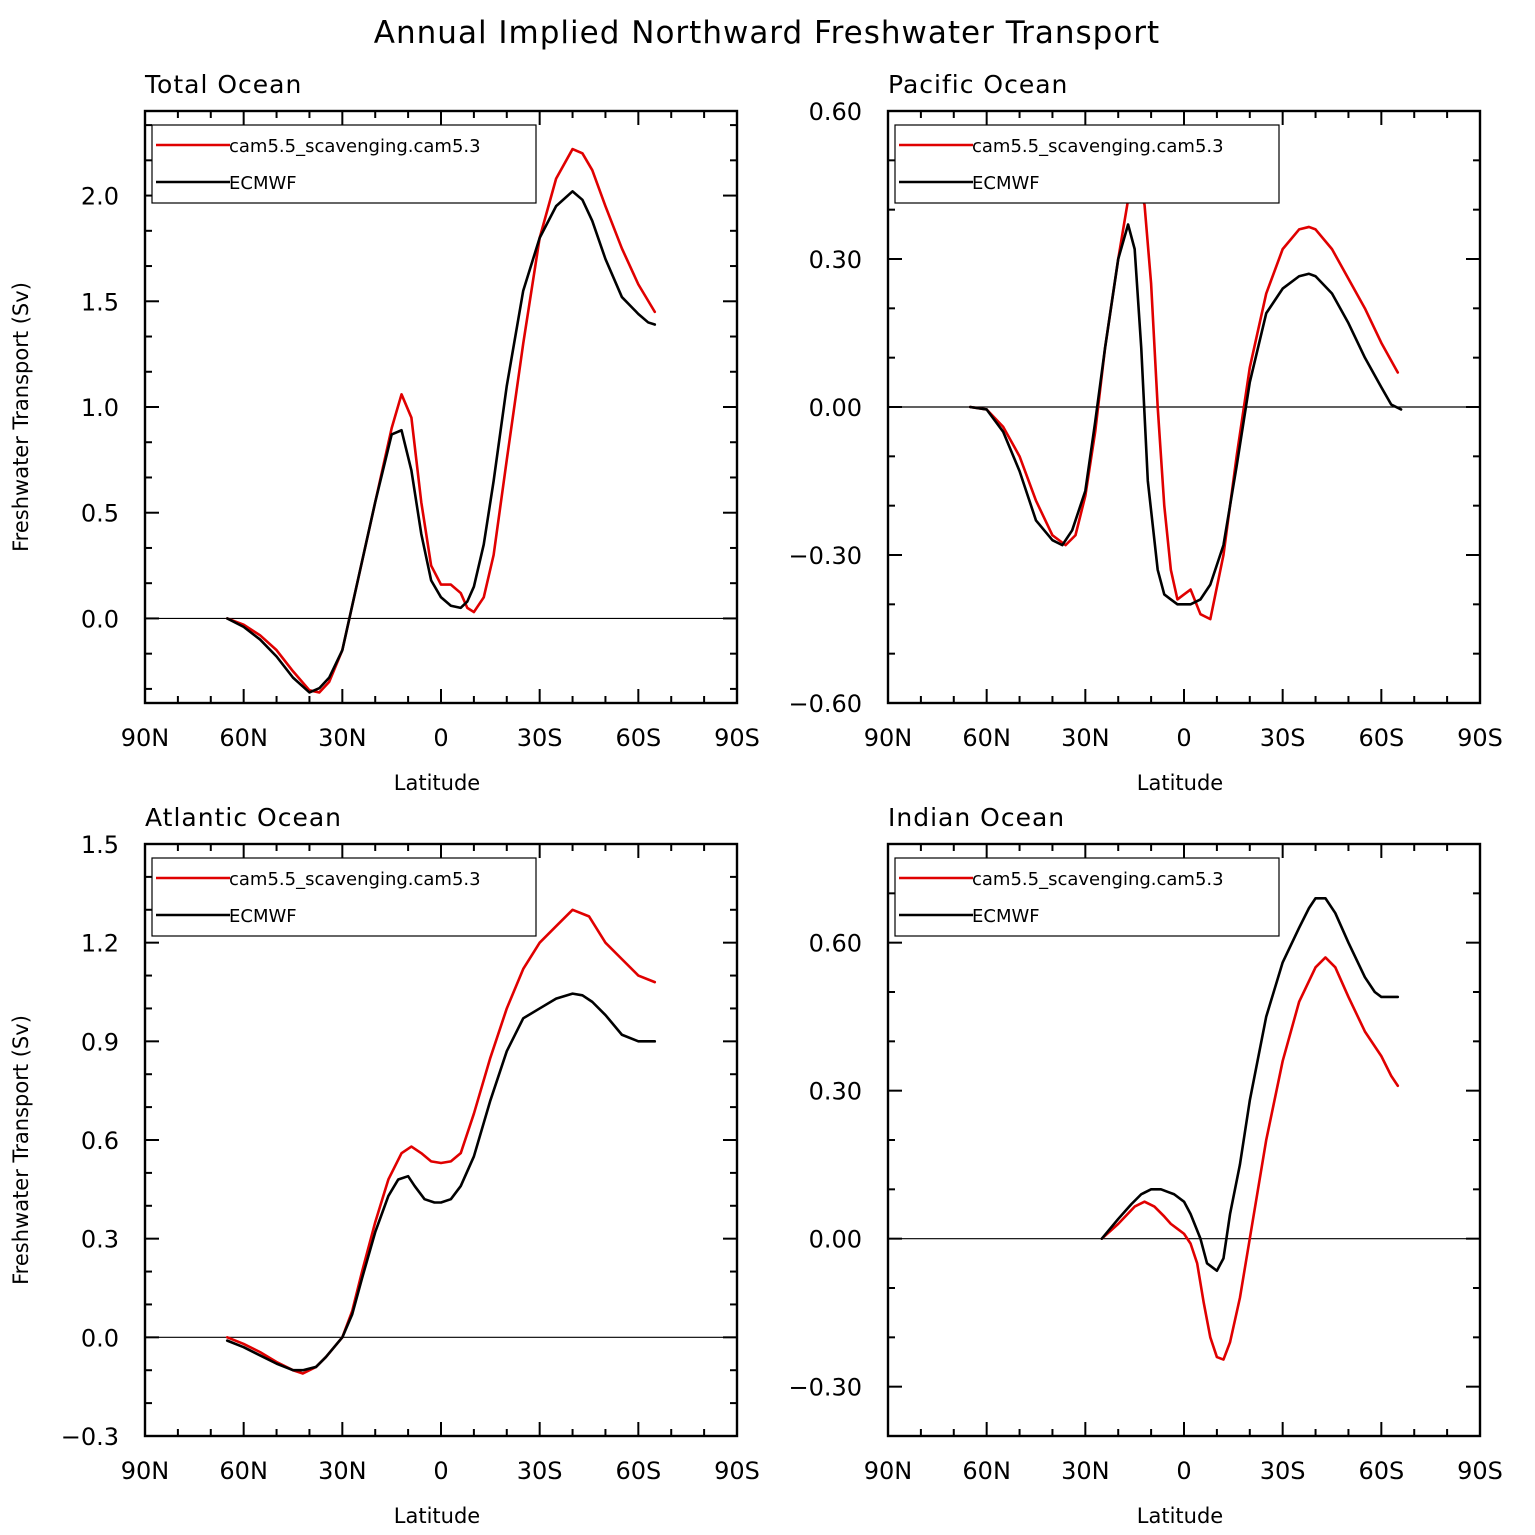 This screenshot has height=1535, width=1535. Describe the element at coordinates (825, 704) in the screenshot. I see `y-tick-label: −0.60` at that location.